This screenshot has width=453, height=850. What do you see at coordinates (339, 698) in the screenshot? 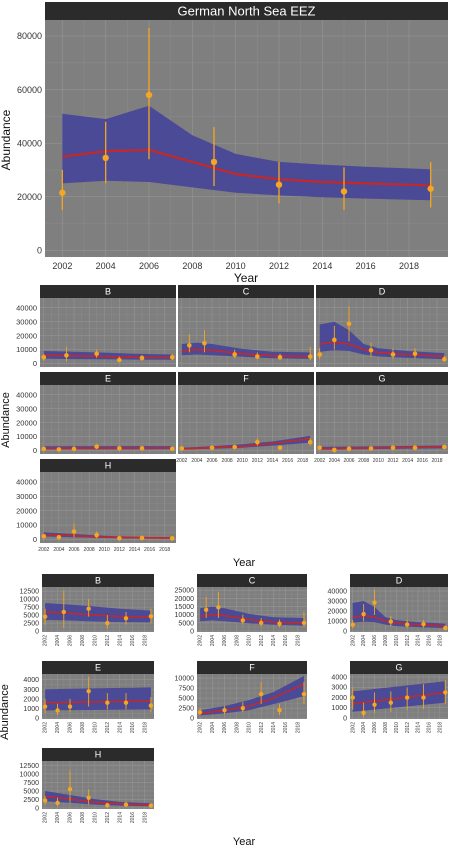
I see `y-tick-label: 2000` at bounding box center [339, 698].